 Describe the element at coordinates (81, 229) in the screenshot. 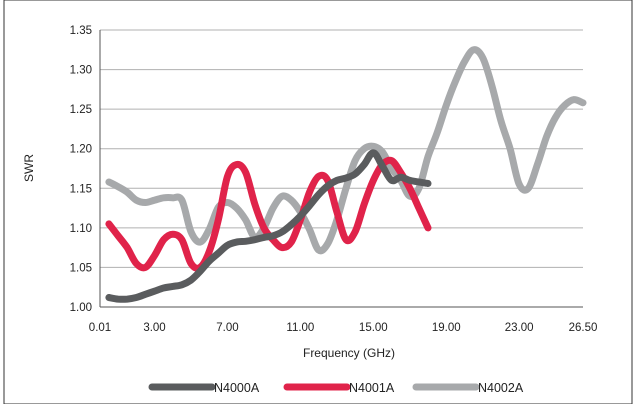

I see `y-tick-label: 1.10` at that location.